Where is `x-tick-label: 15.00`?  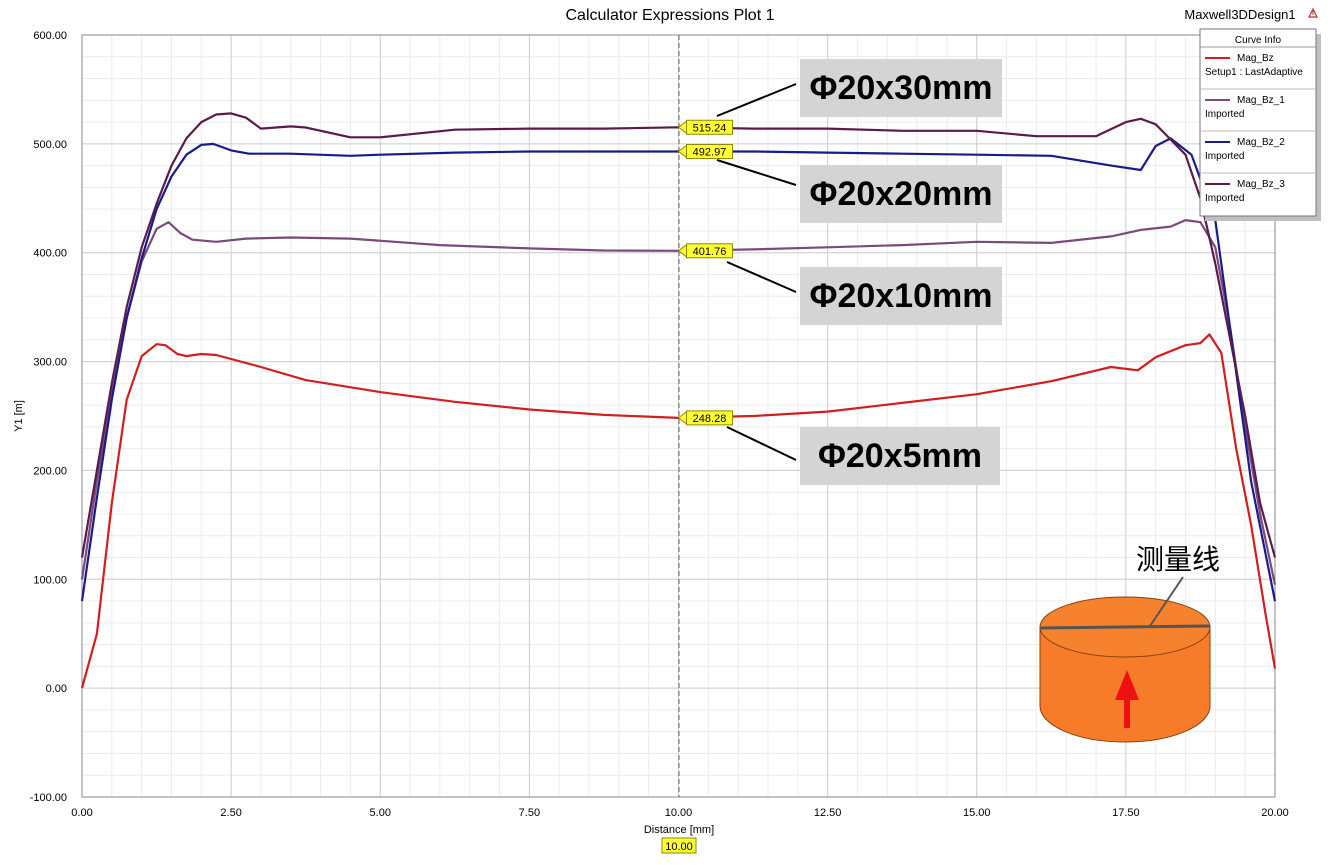 x-tick-label: 15.00 is located at coordinates (977, 813).